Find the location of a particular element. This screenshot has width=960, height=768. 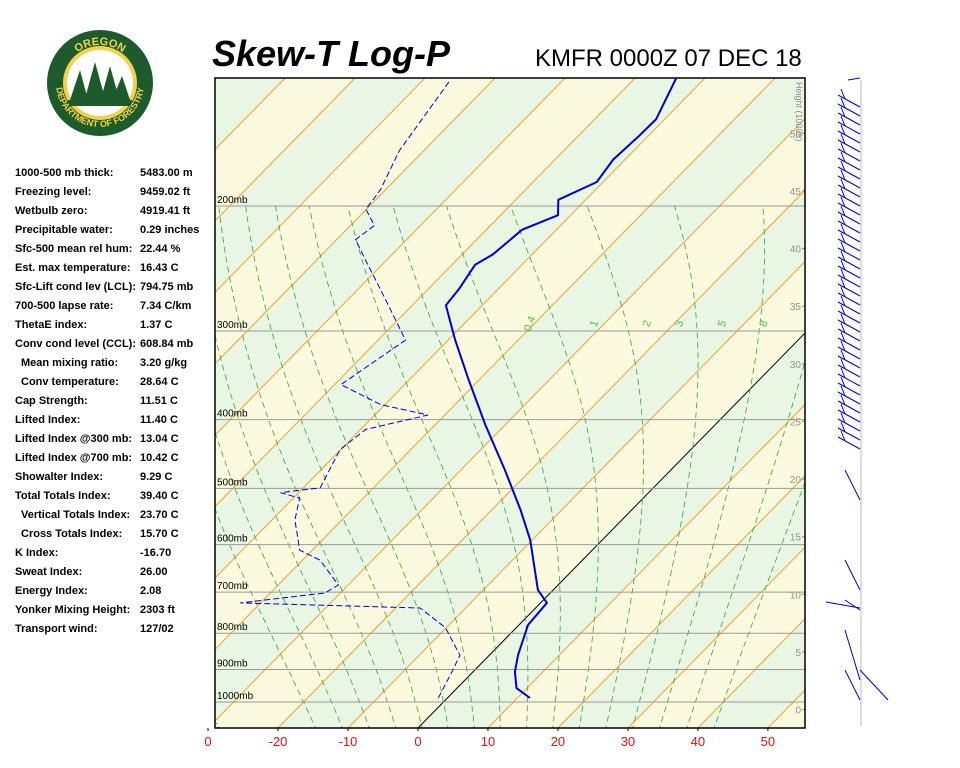

stat-label: Total Totals Index: is located at coordinates (63, 496).